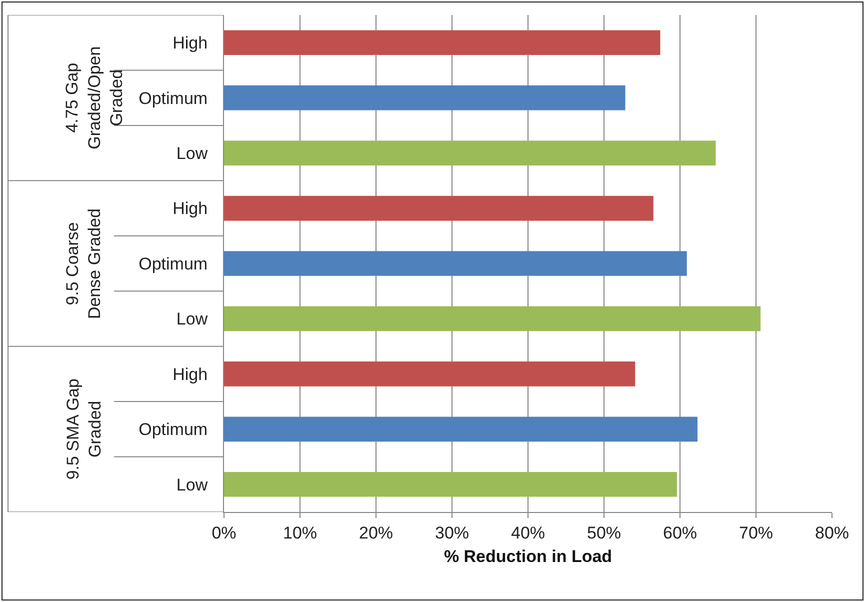 This screenshot has height=602, width=865. What do you see at coordinates (300, 532) in the screenshot?
I see `x-tick-label: 10%` at bounding box center [300, 532].